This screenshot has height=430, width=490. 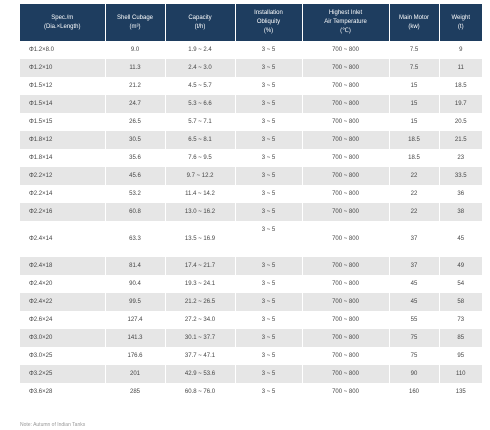 What do you see at coordinates (63, 68) in the screenshot?
I see `cell-spec: Φ1.2×10` at bounding box center [63, 68].